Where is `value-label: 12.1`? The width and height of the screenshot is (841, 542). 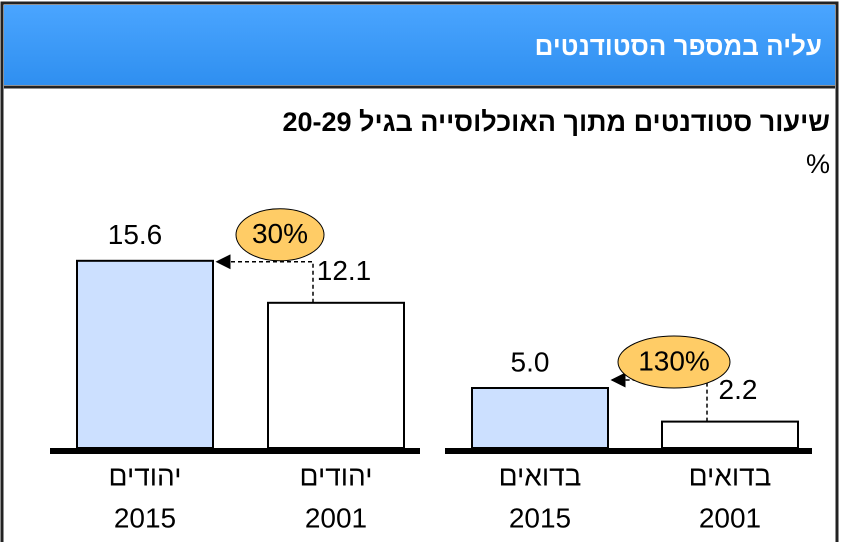 value-label: 12.1 is located at coordinates (344, 270).